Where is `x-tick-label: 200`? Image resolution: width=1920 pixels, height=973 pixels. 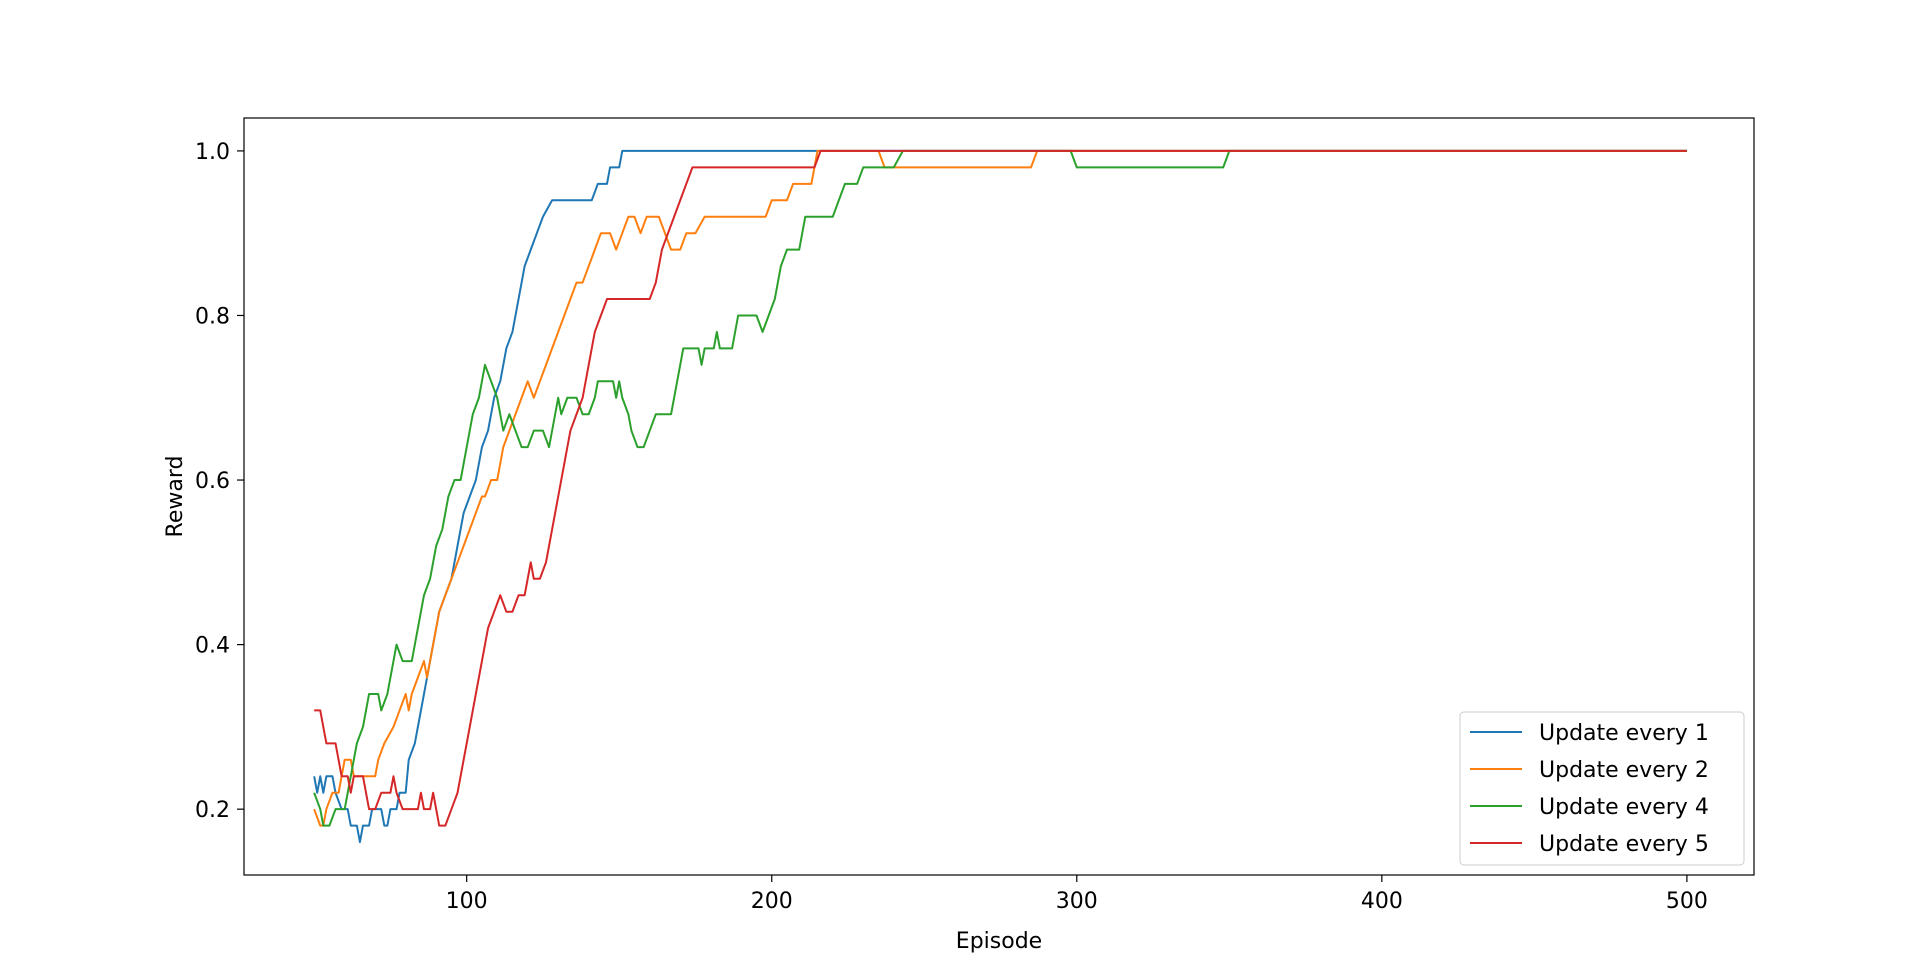
x-tick-label: 200 is located at coordinates (772, 901).